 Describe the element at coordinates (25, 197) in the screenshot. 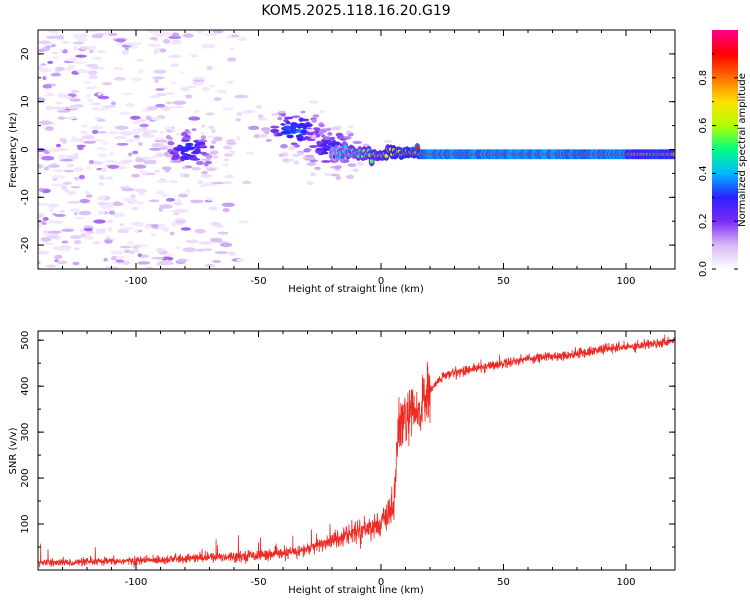

I see `spectrogram-y-tick-label: -10` at that location.